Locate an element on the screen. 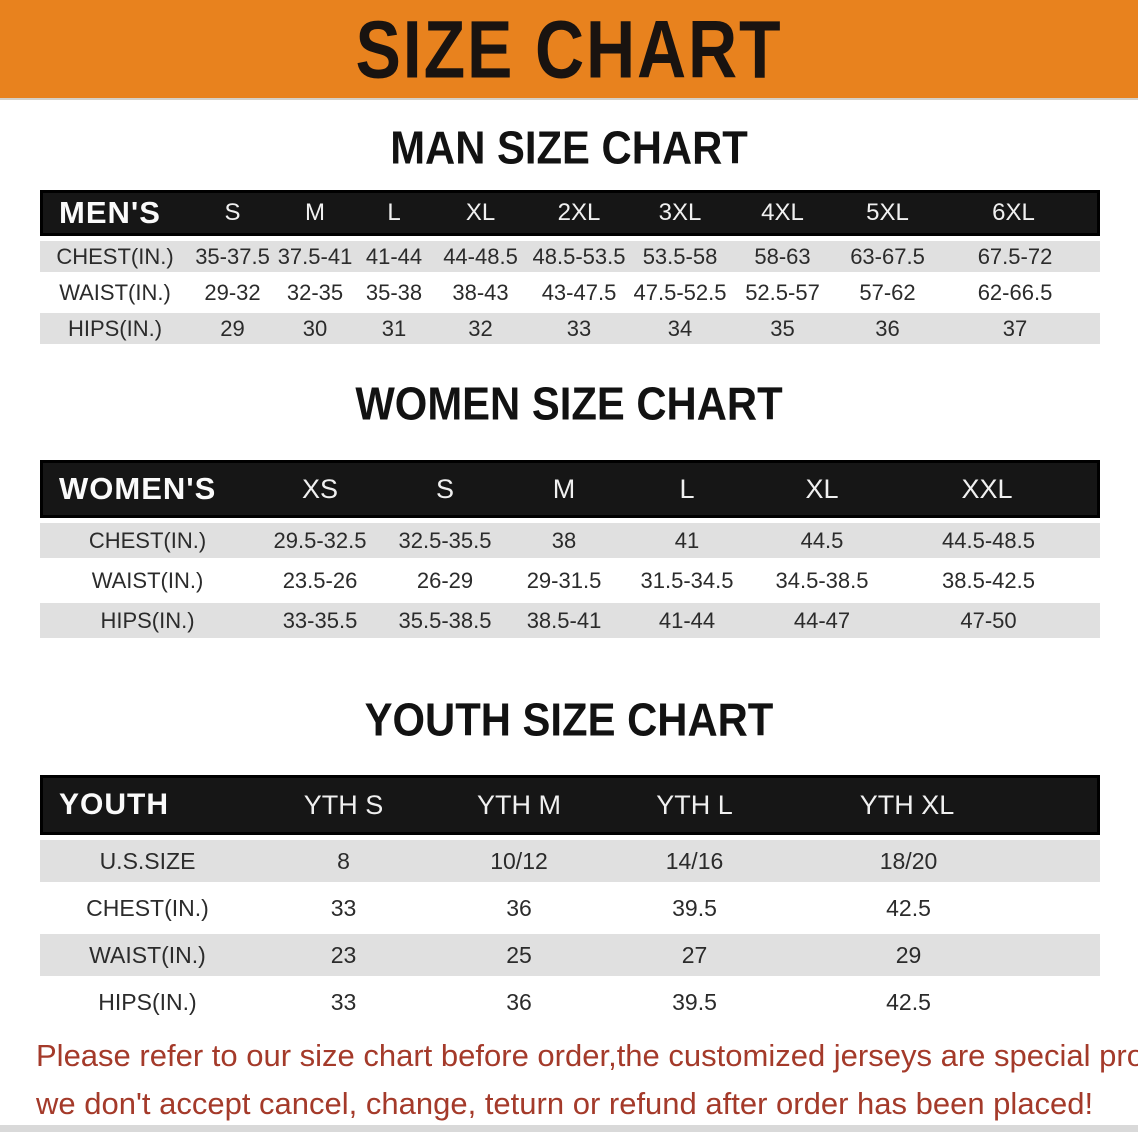 The width and height of the screenshot is (1138, 1132). cell: 33-35.5 is located at coordinates (320, 620).